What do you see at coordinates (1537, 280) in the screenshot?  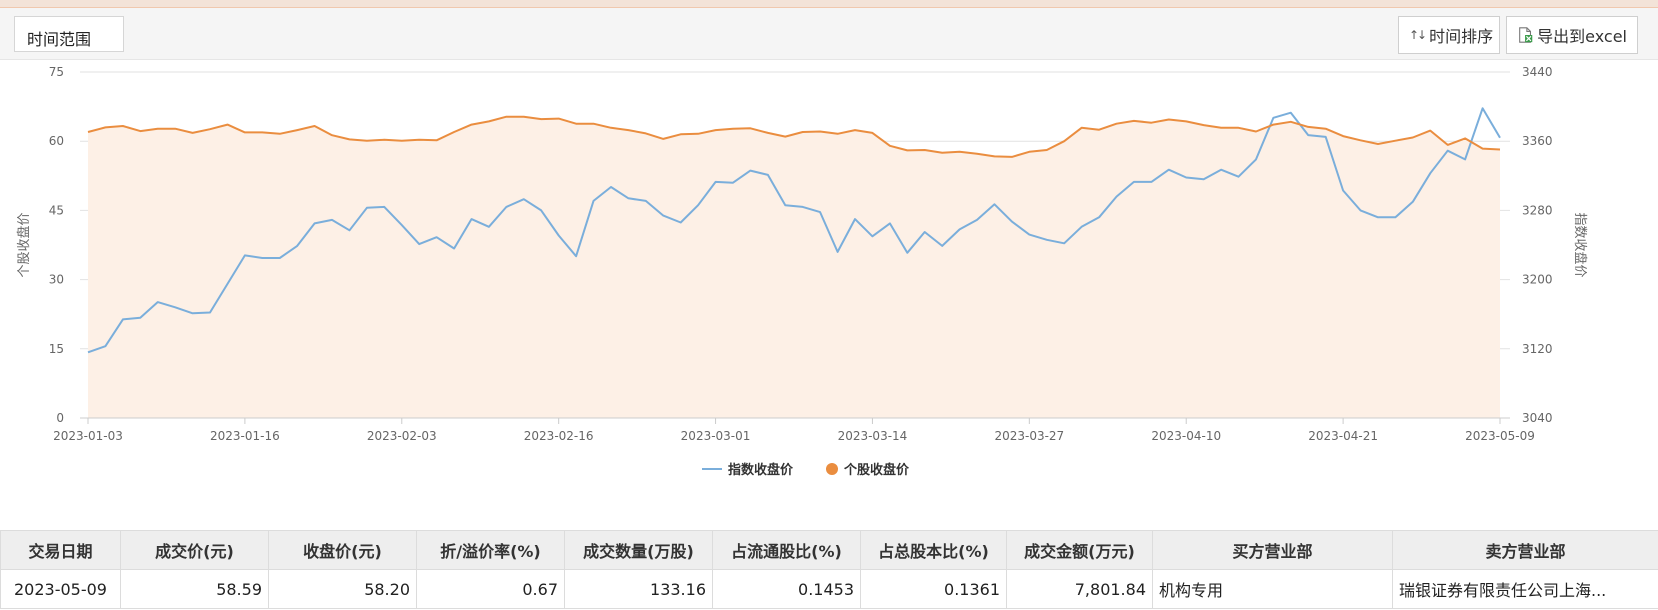 I see `y-right-tick-label: 3200` at bounding box center [1537, 280].